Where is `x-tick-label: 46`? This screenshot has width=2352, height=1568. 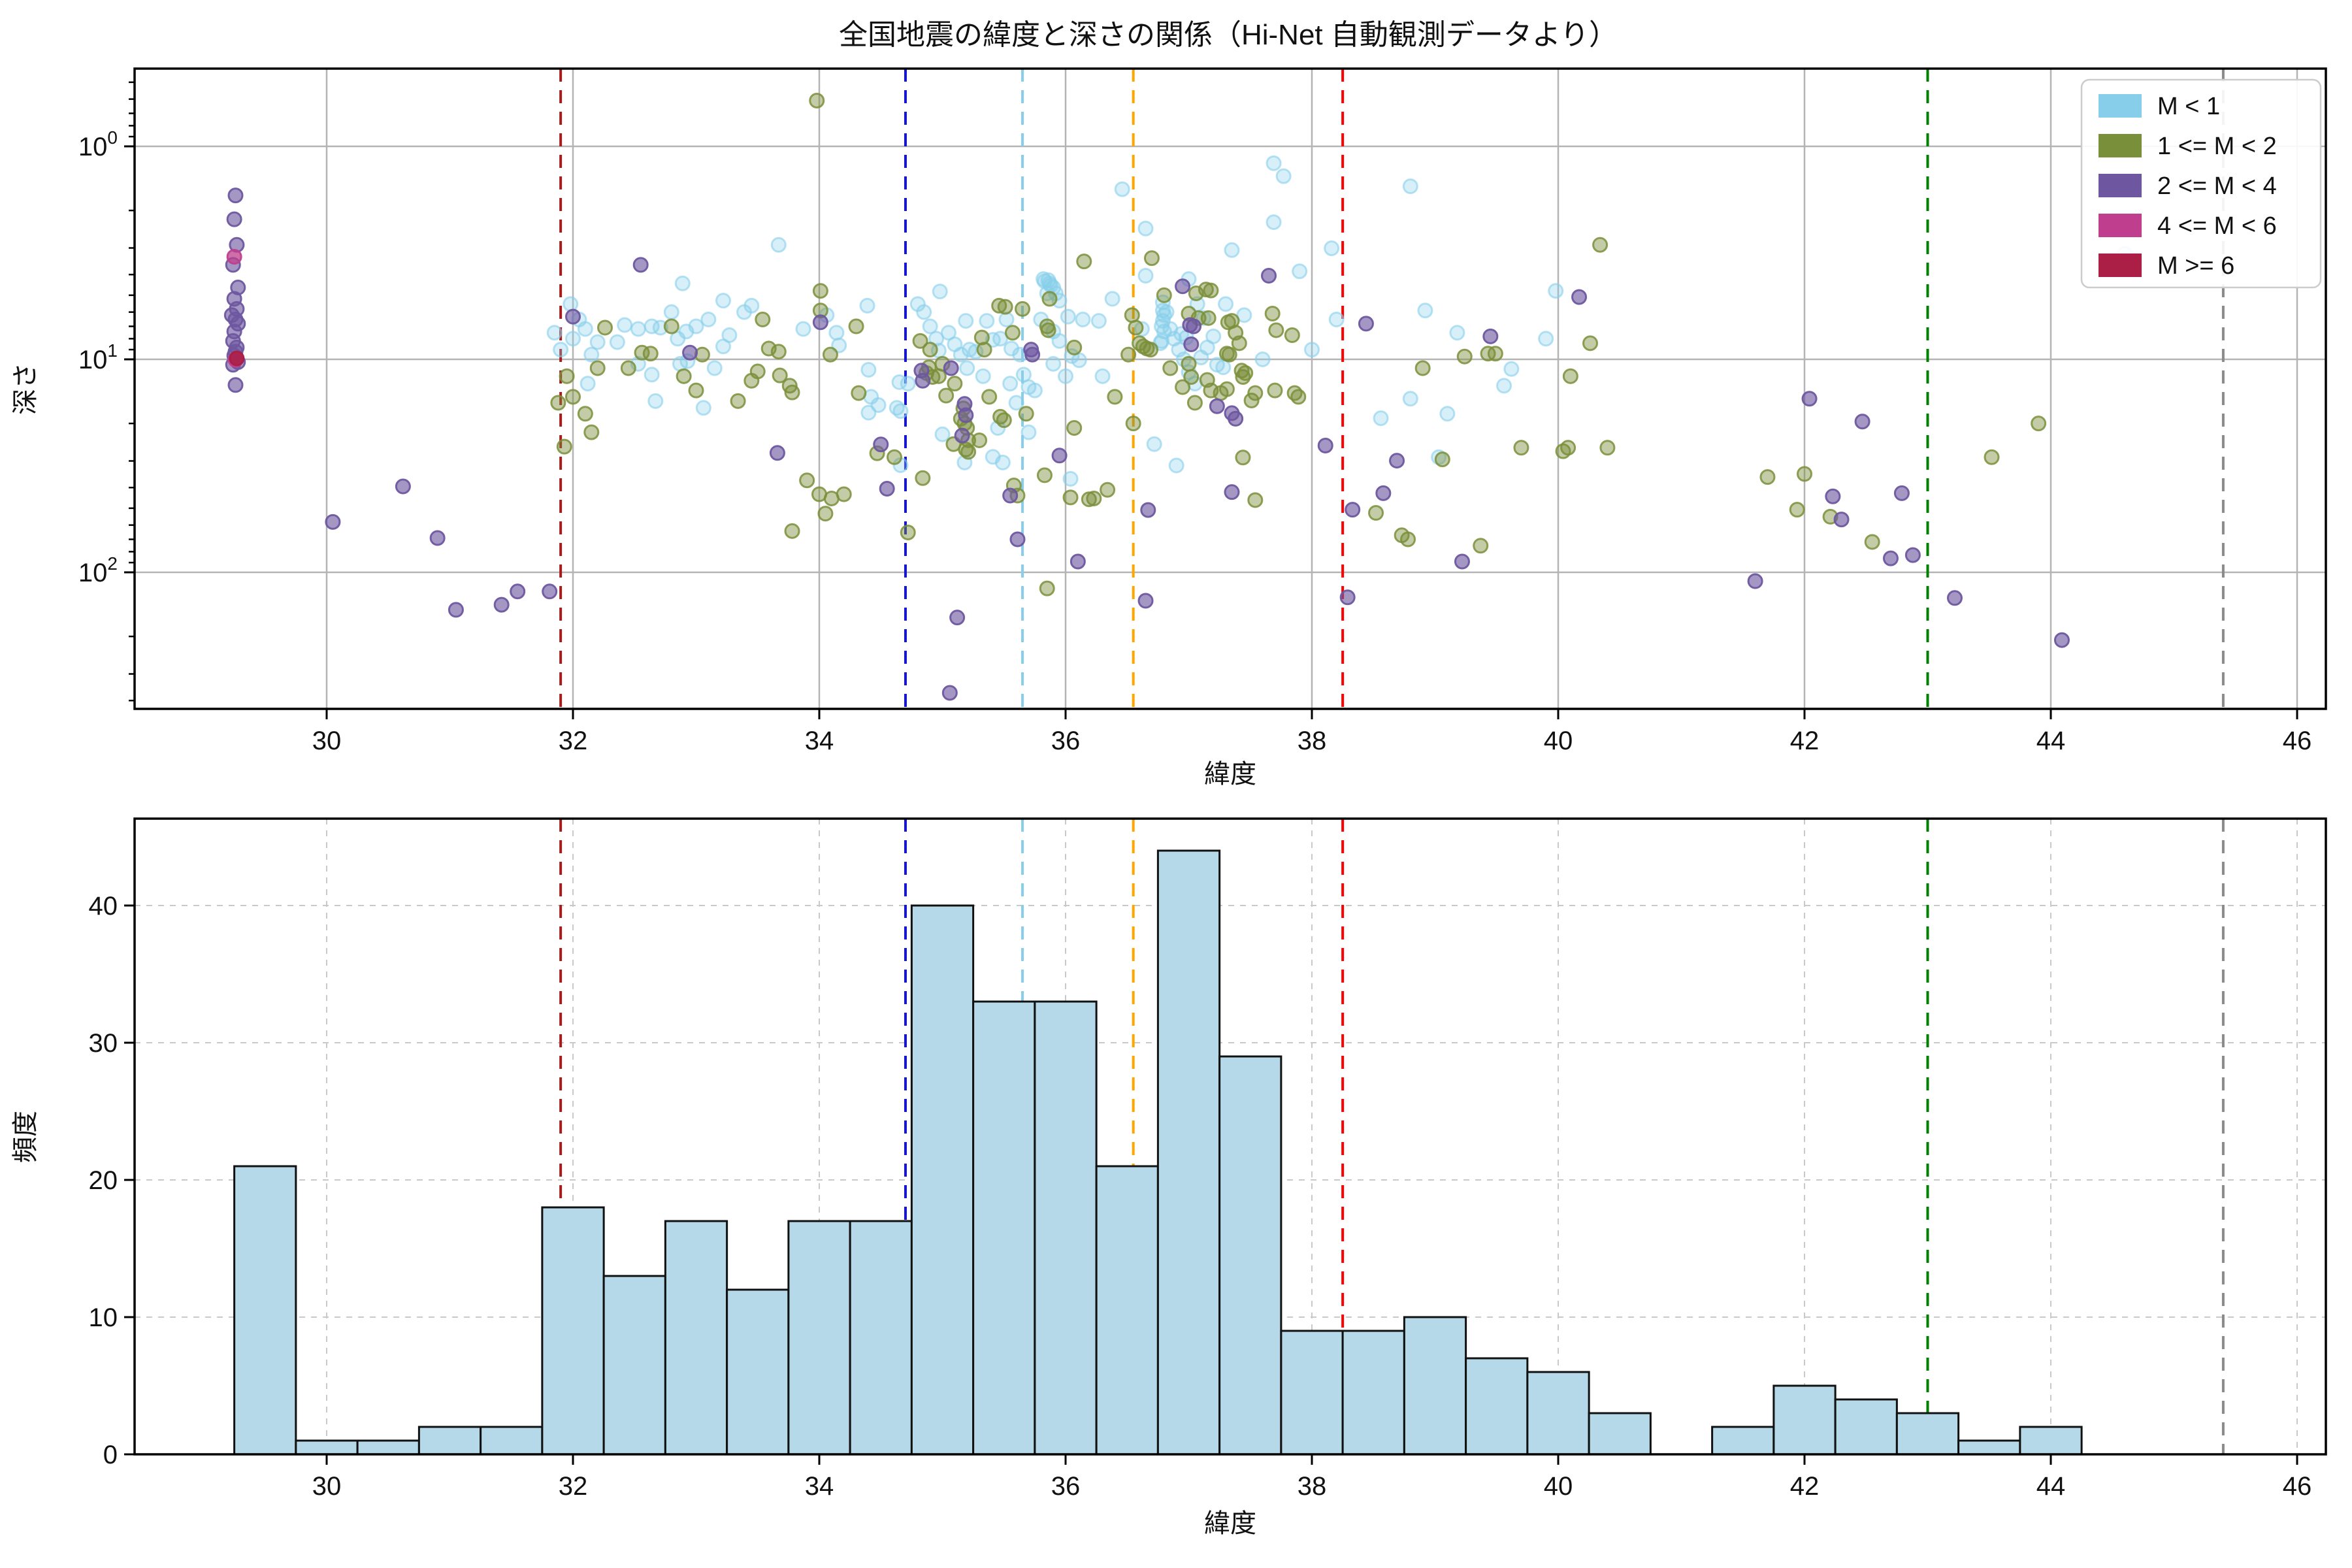
x-tick-label: 46 is located at coordinates (2297, 741).